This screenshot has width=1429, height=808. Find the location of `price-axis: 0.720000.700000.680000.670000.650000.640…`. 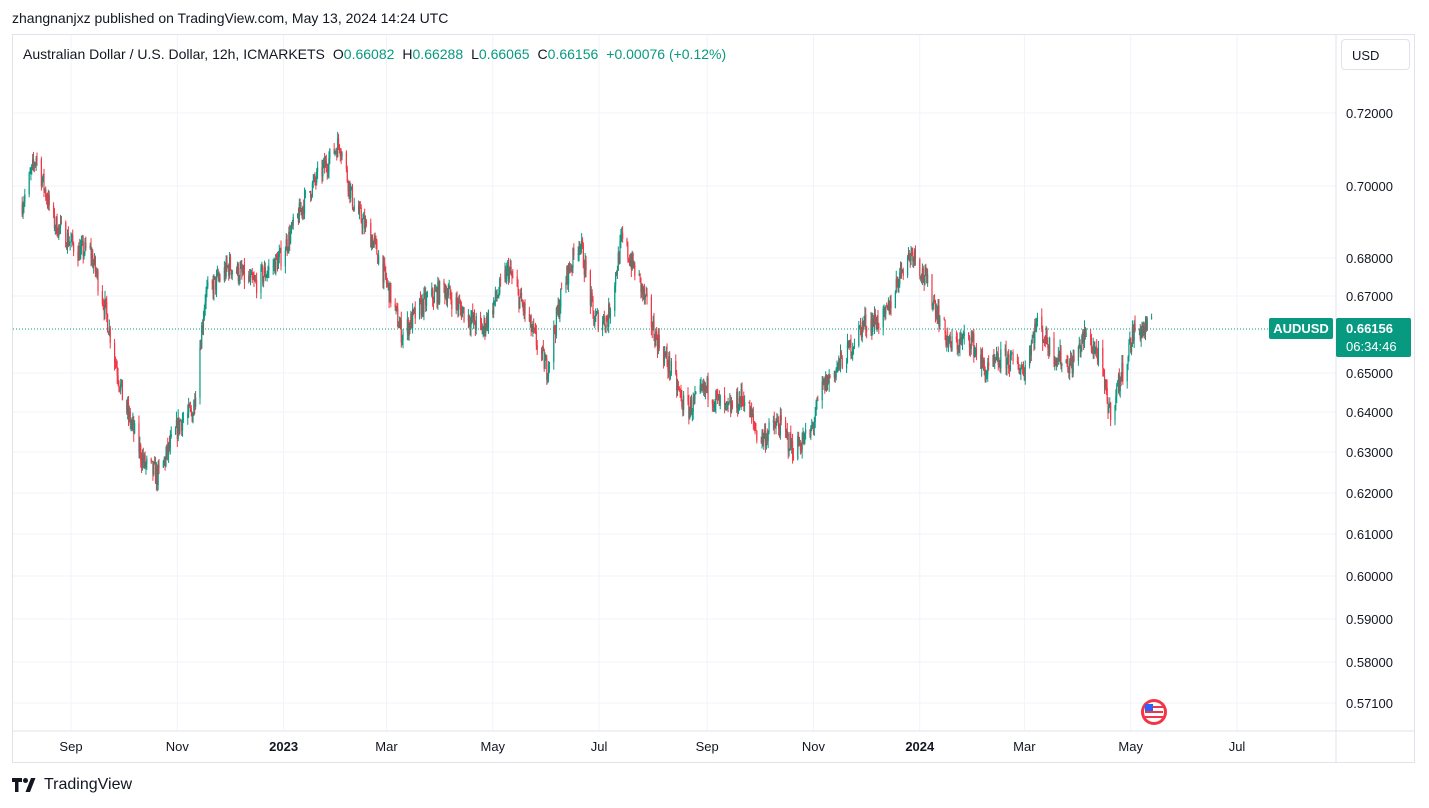

price-axis: 0.720000.700000.680000.670000.650000.640… is located at coordinates (1369, 408).